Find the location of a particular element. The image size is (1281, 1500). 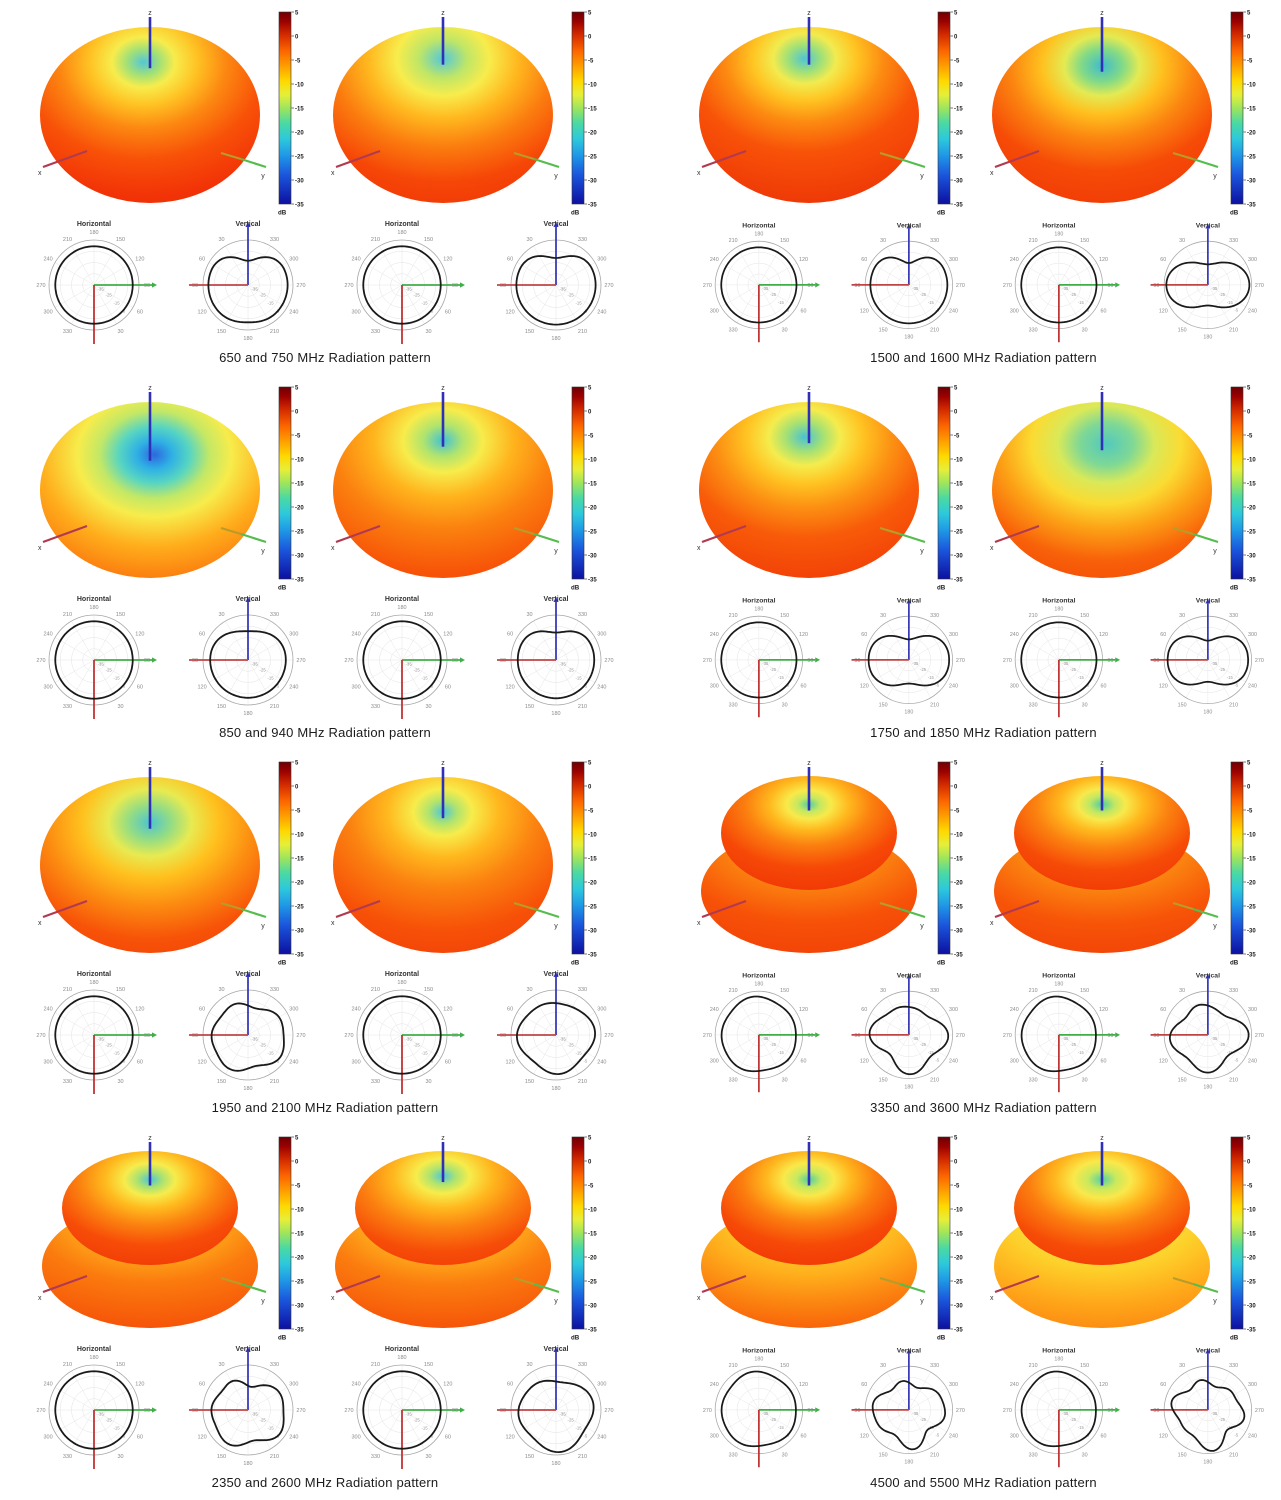

x-axis-line is located at coordinates (1016, 159).